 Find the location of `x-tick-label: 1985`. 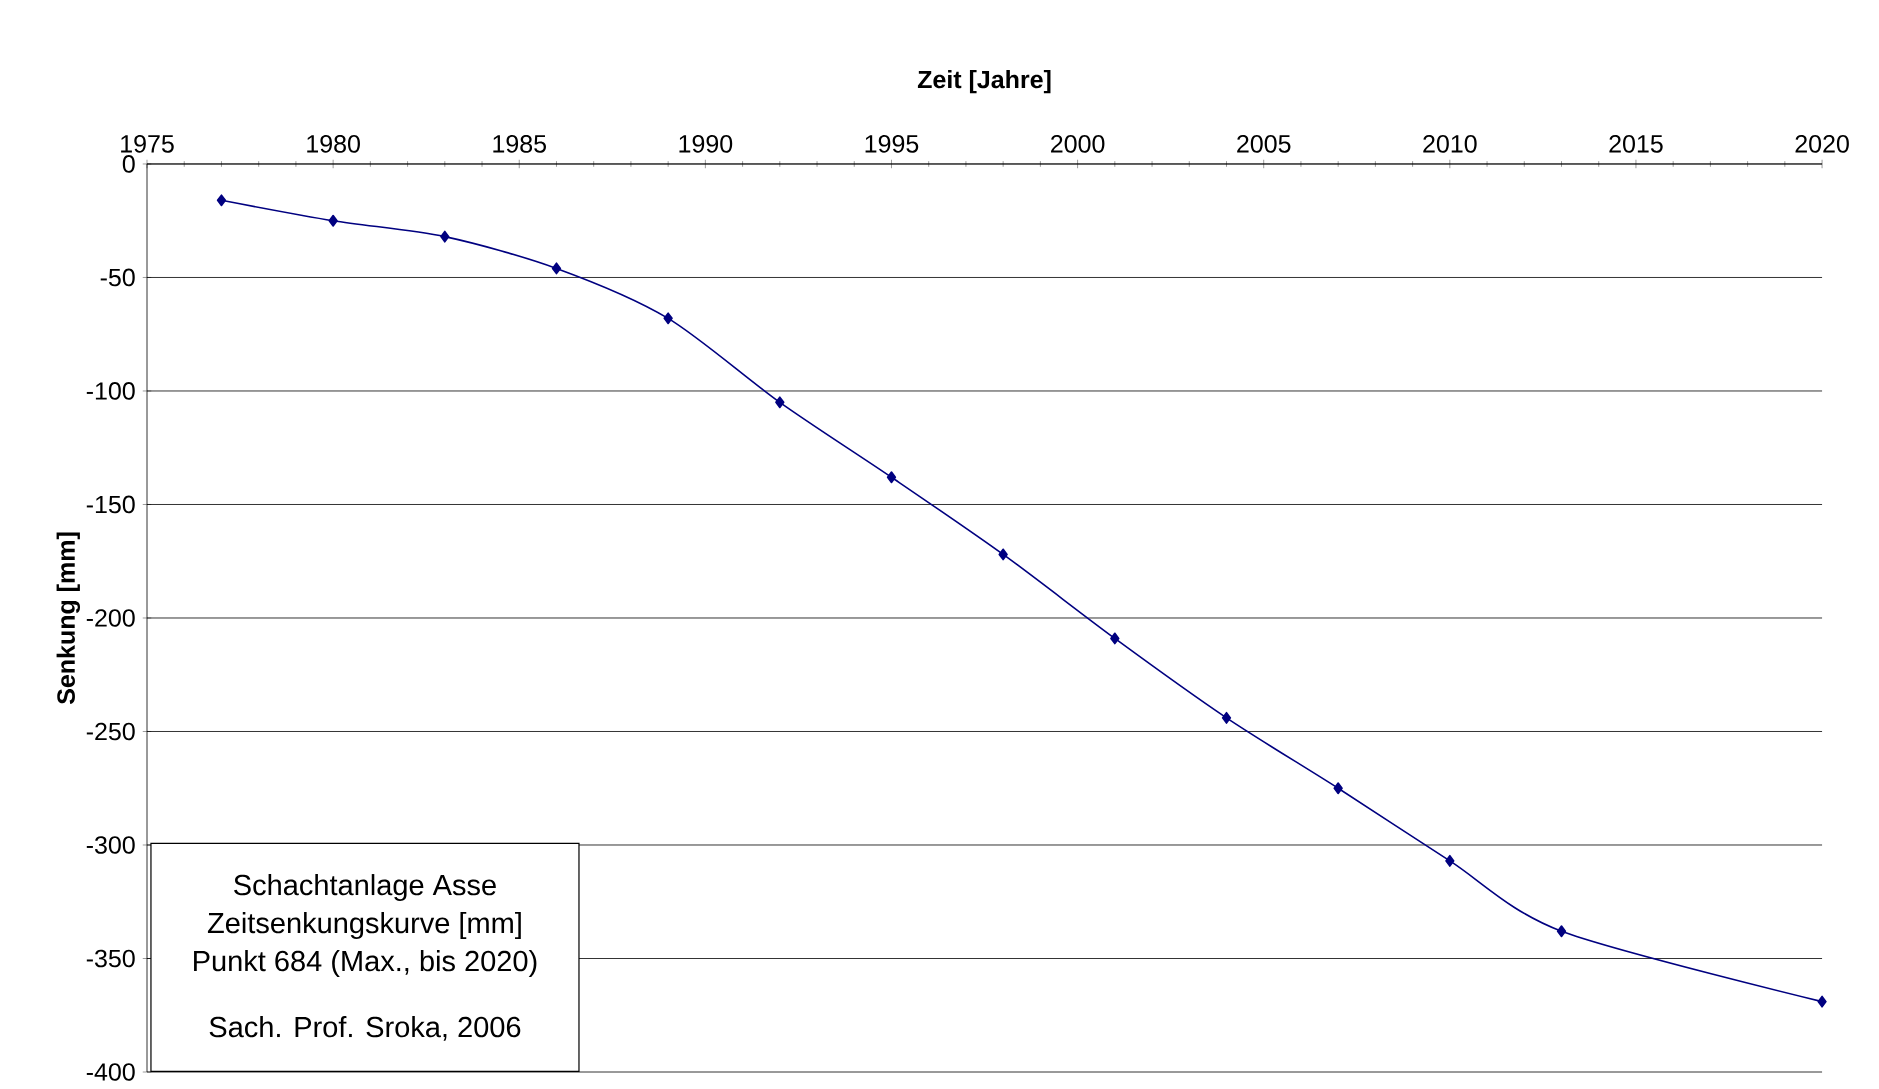

x-tick-label: 1985 is located at coordinates (519, 143).